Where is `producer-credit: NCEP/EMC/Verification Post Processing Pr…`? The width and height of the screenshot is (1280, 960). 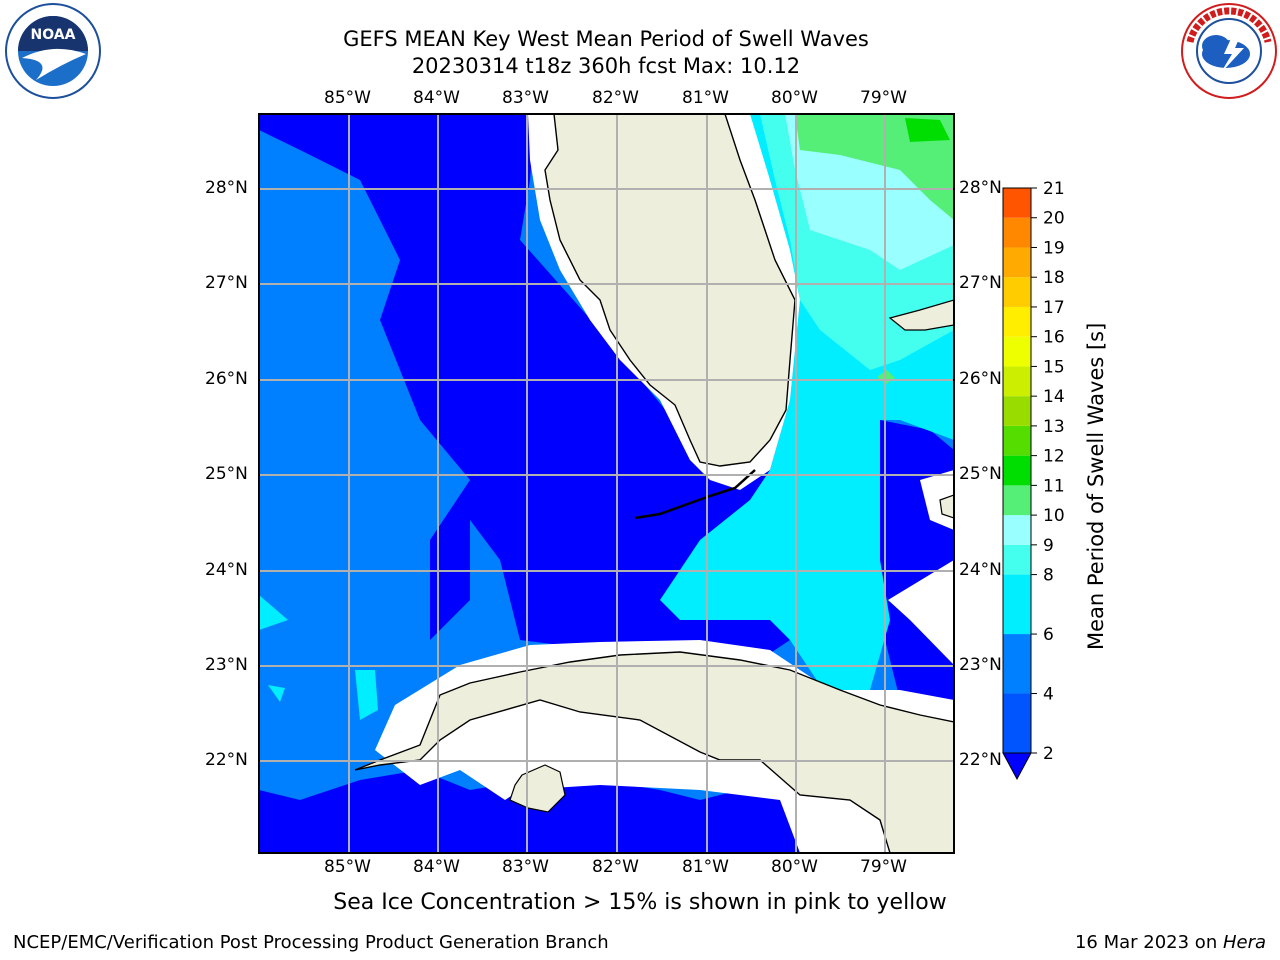
producer-credit: NCEP/EMC/Verification Post Processing Pr… is located at coordinates (311, 942).